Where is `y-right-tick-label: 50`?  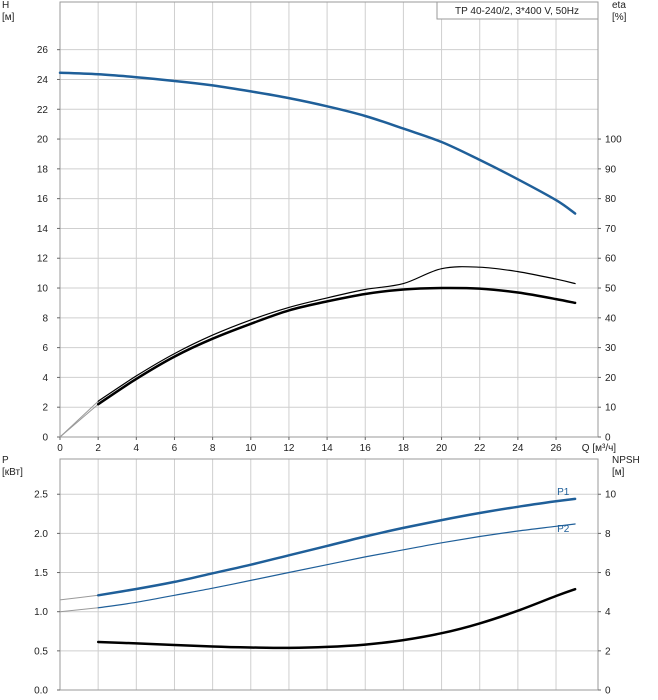
y-right-tick-label: 50 is located at coordinates (611, 289).